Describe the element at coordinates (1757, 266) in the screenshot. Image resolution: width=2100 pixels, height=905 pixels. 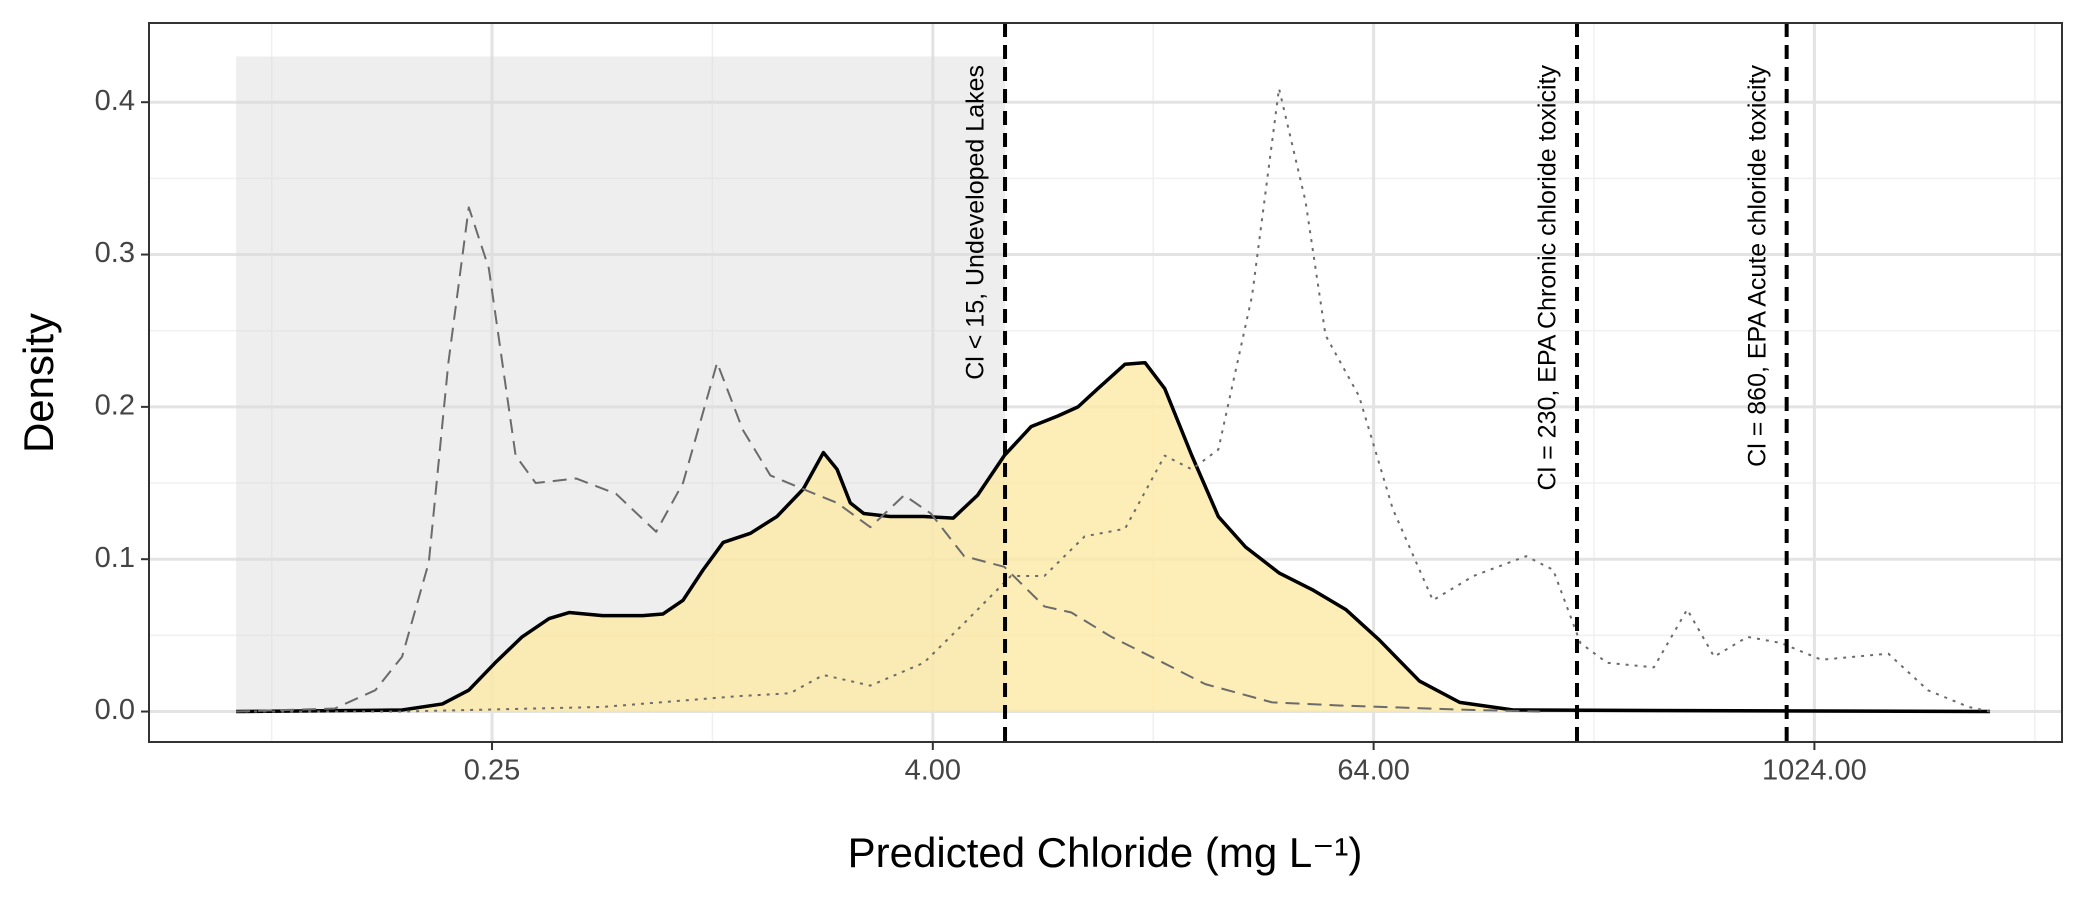
I see `reference-label: Cl = 860, EPA Acute chloride toxicity` at that location.